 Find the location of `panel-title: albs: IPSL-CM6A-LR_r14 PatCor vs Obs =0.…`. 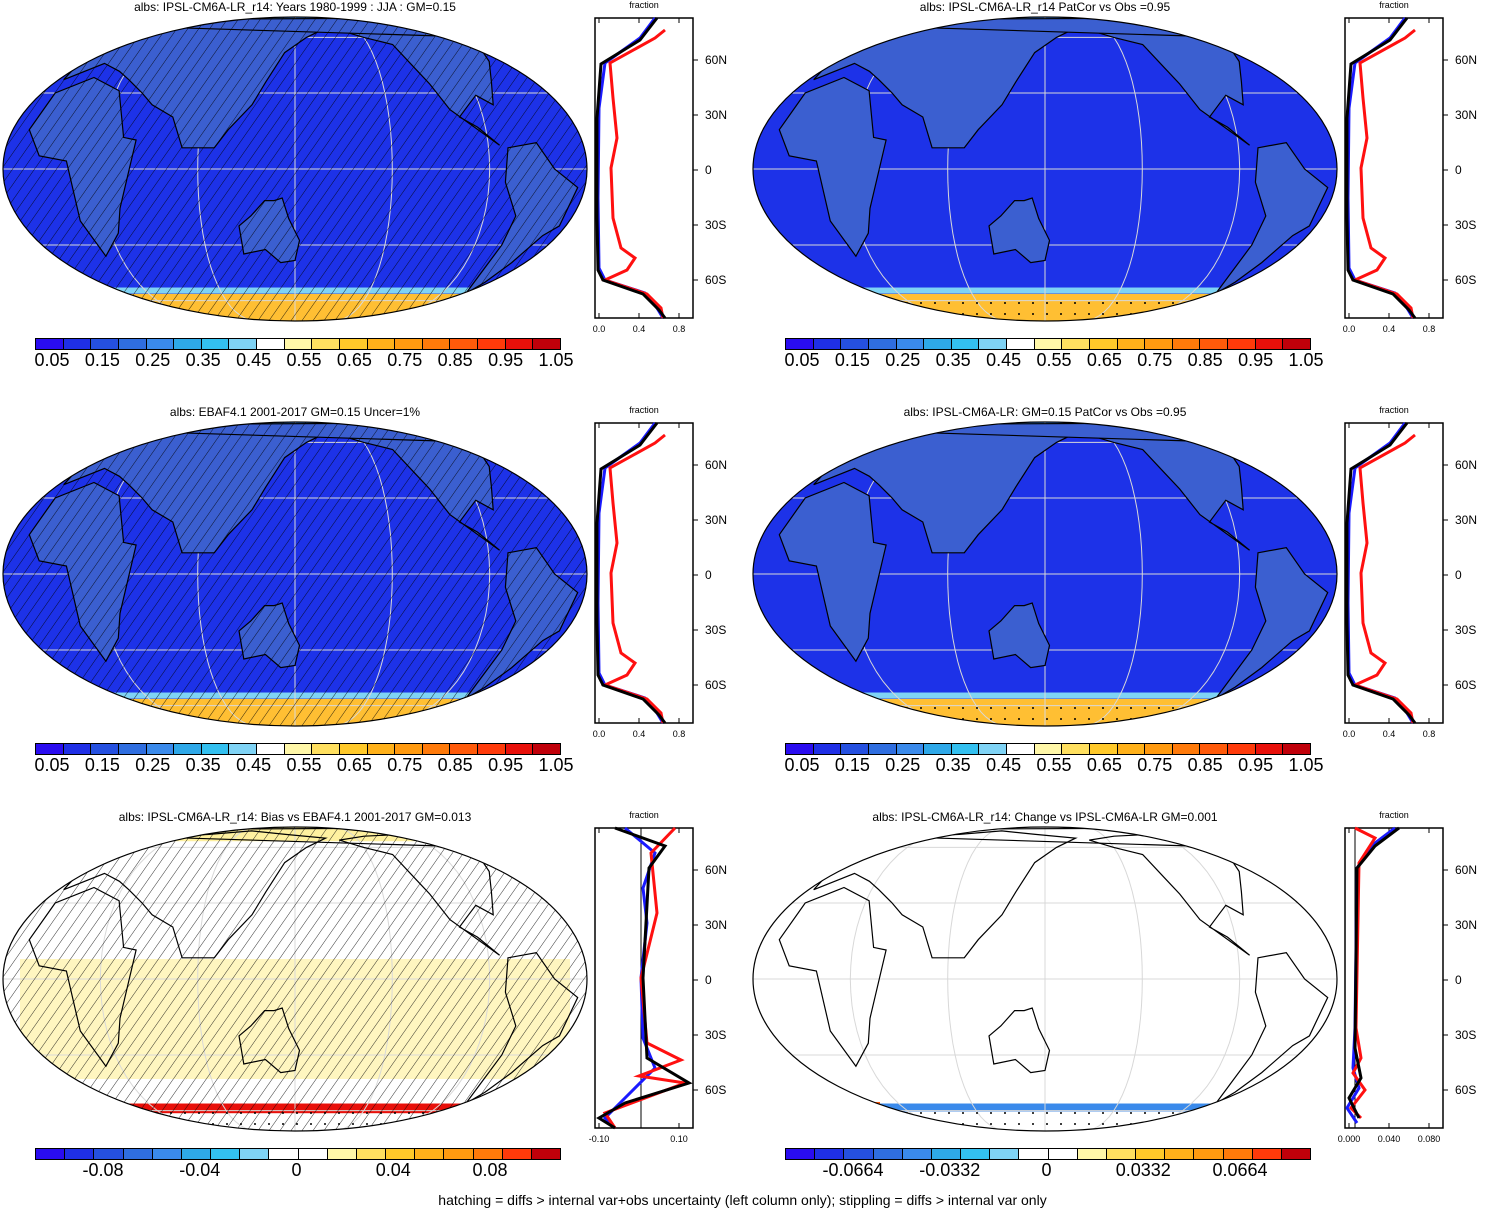

panel-title: albs: IPSL-CM6A-LR_r14 PatCor vs Obs =0.… is located at coordinates (1045, 7).